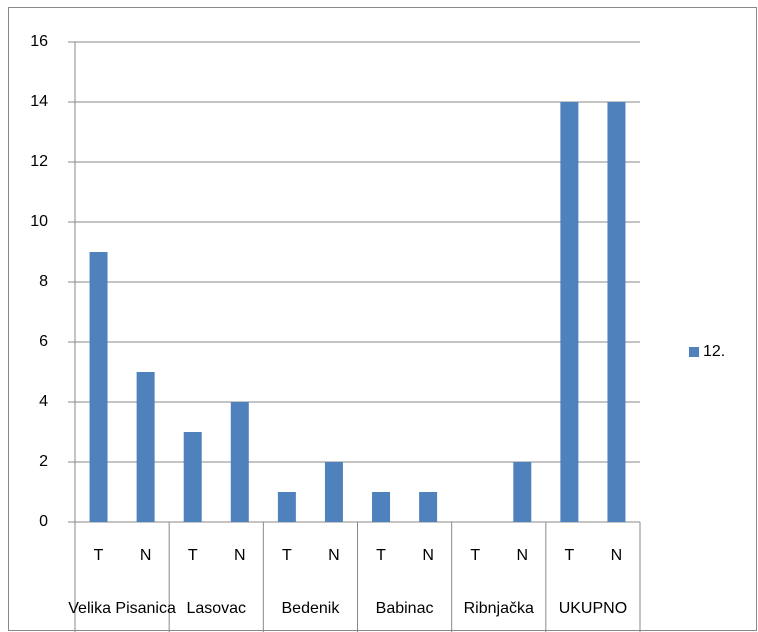 The image size is (758, 632). What do you see at coordinates (39, 161) in the screenshot?
I see `y-tick-label: 12` at bounding box center [39, 161].